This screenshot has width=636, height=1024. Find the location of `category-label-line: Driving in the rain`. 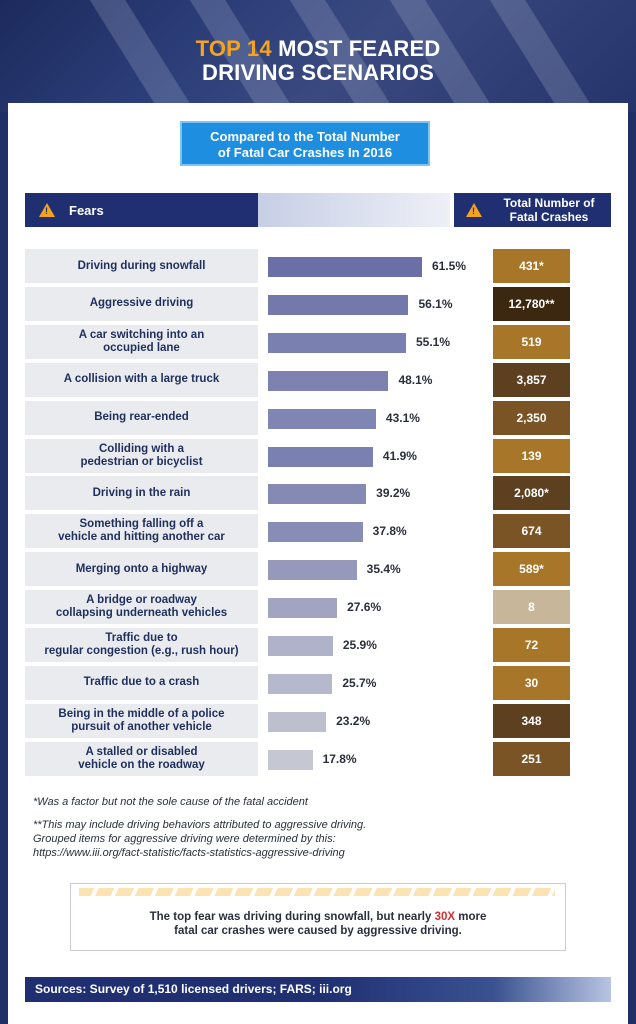

category-label-line: Driving in the rain is located at coordinates (141, 492).